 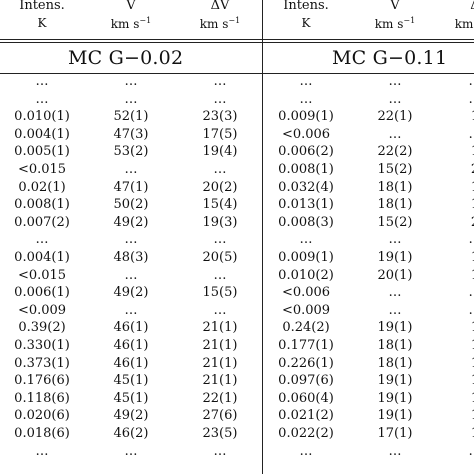 What do you see at coordinates (306, 23) in the screenshot?
I see `right-intens-unit: K` at bounding box center [306, 23].